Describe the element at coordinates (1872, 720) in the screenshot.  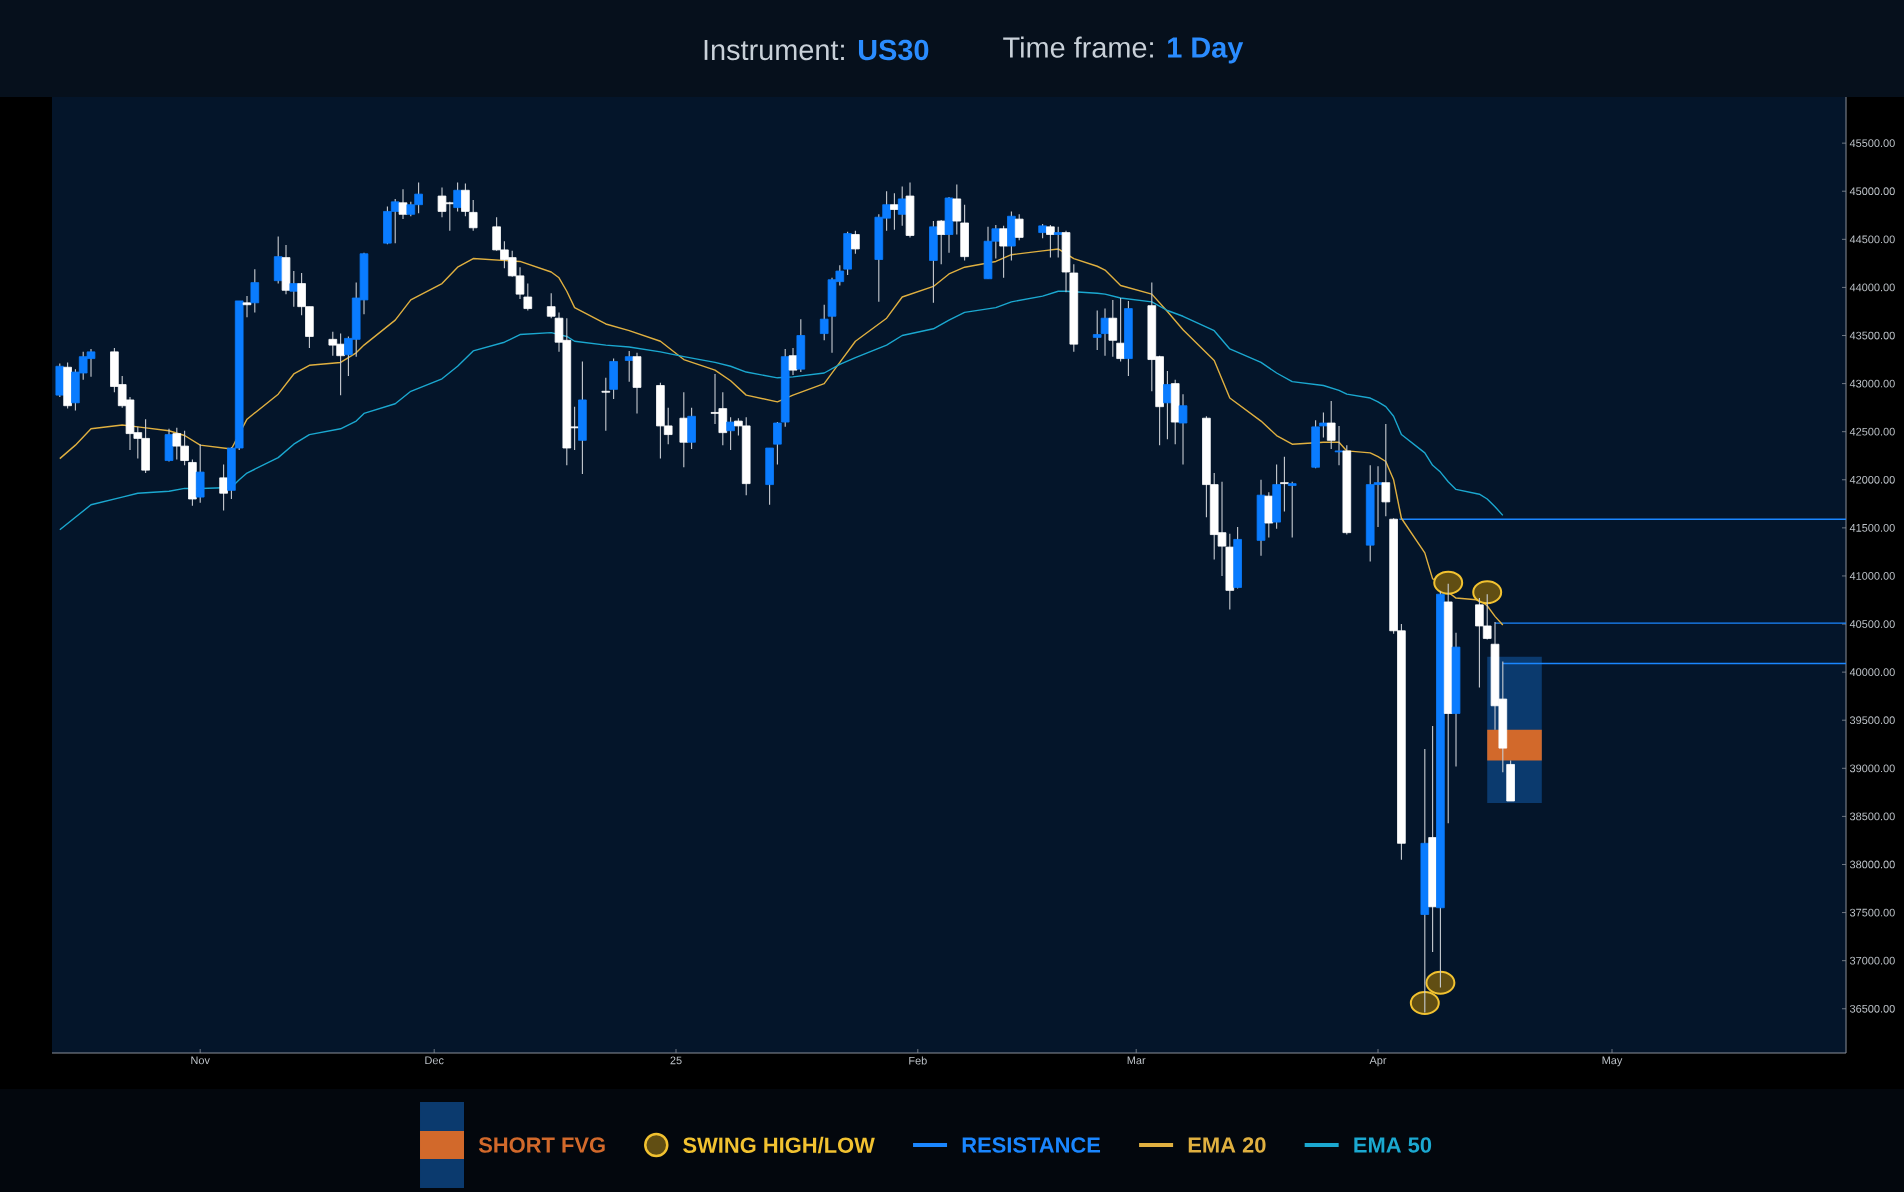
I see `y-tick-label: 39500.00` at that location.